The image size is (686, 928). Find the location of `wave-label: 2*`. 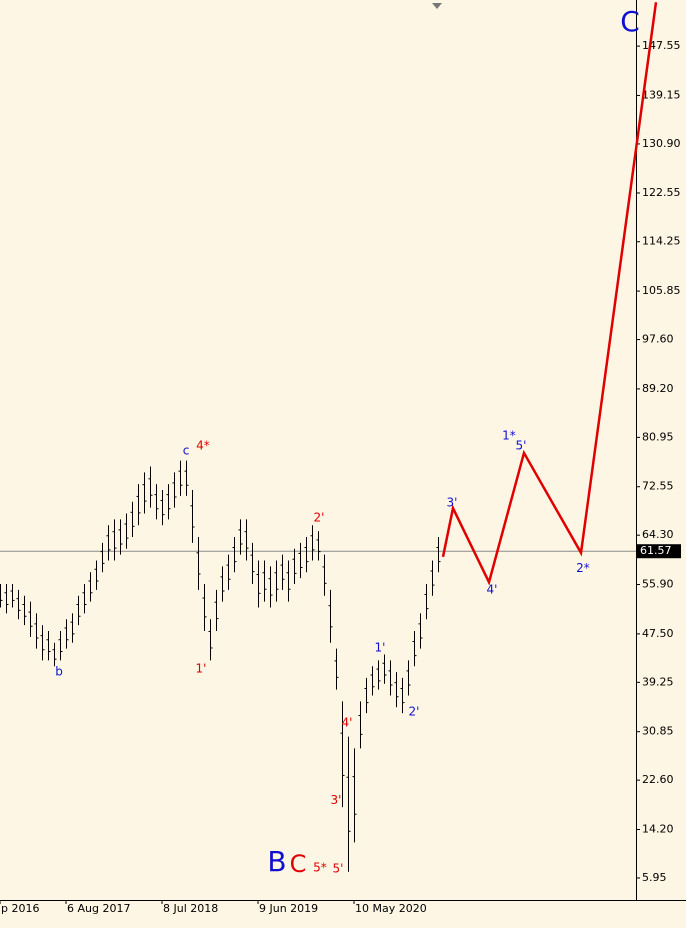

wave-label: 2* is located at coordinates (583, 568).